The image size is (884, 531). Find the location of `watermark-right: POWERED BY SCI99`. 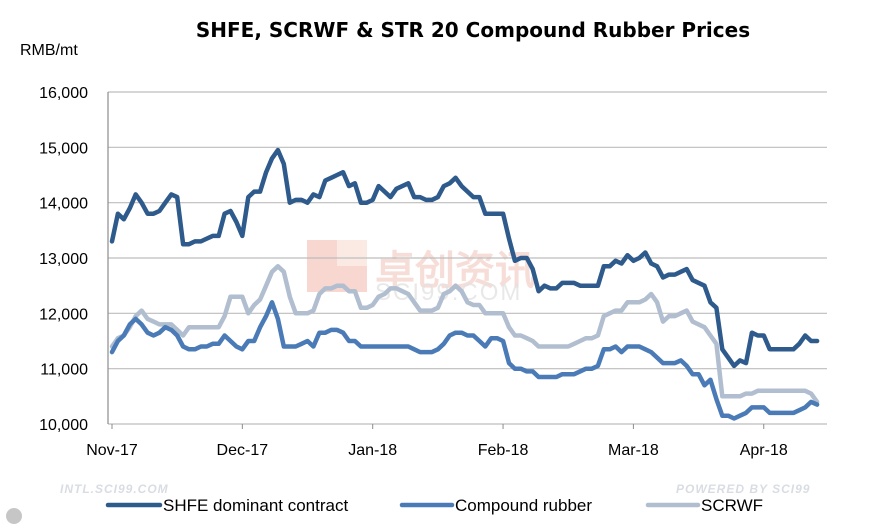

watermark-right: POWERED BY SCI99 is located at coordinates (743, 489).